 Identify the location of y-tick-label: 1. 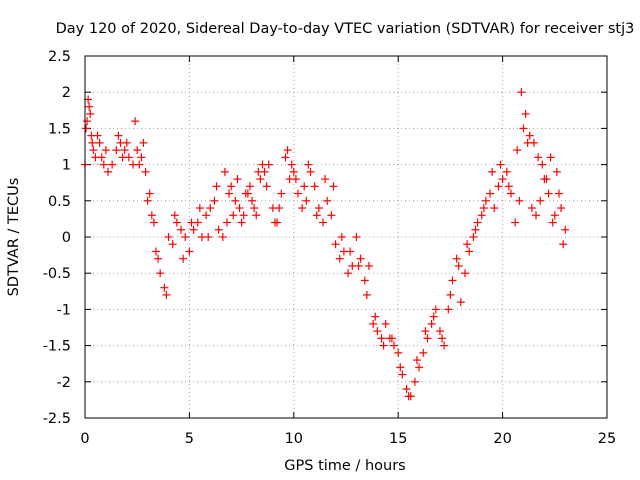
(66, 166).